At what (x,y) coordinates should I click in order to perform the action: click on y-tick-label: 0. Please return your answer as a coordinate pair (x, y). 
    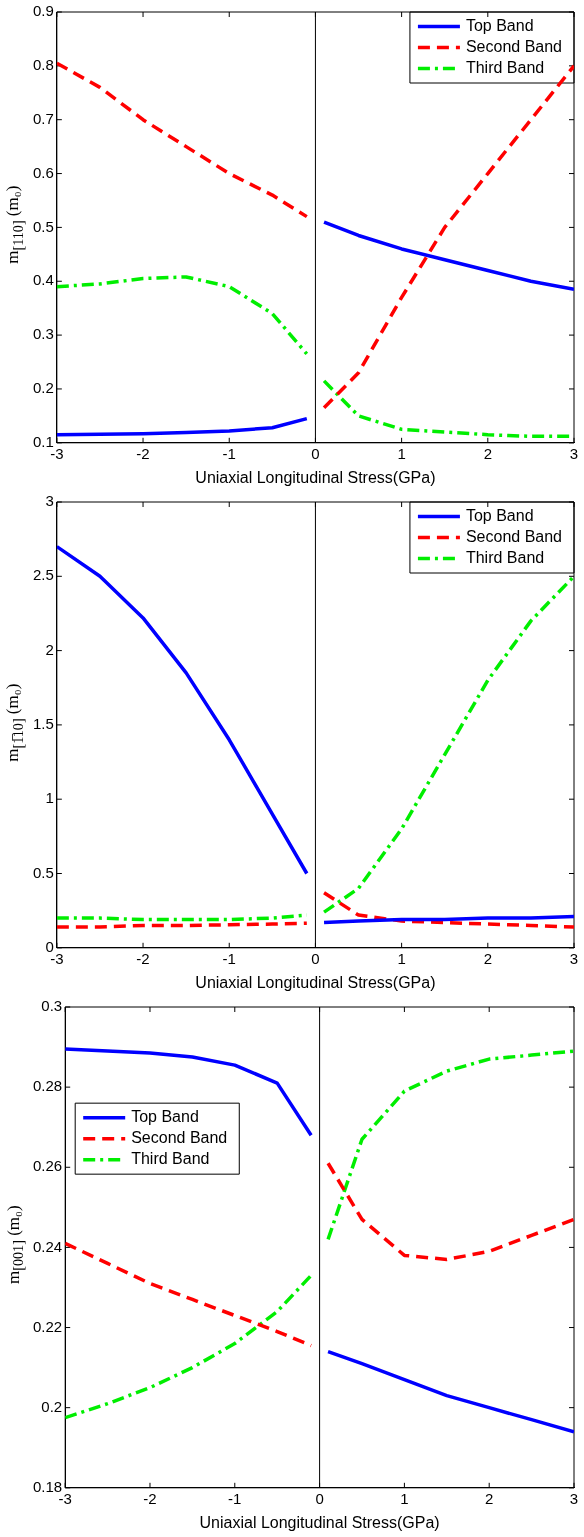
    Looking at the image, I should click on (49, 946).